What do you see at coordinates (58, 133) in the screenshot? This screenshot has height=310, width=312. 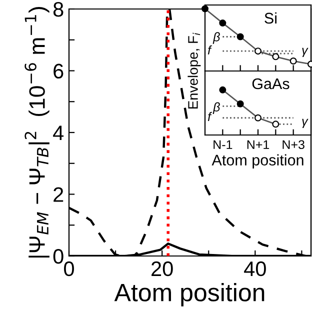 I see `y-tick-label: 4` at bounding box center [58, 133].